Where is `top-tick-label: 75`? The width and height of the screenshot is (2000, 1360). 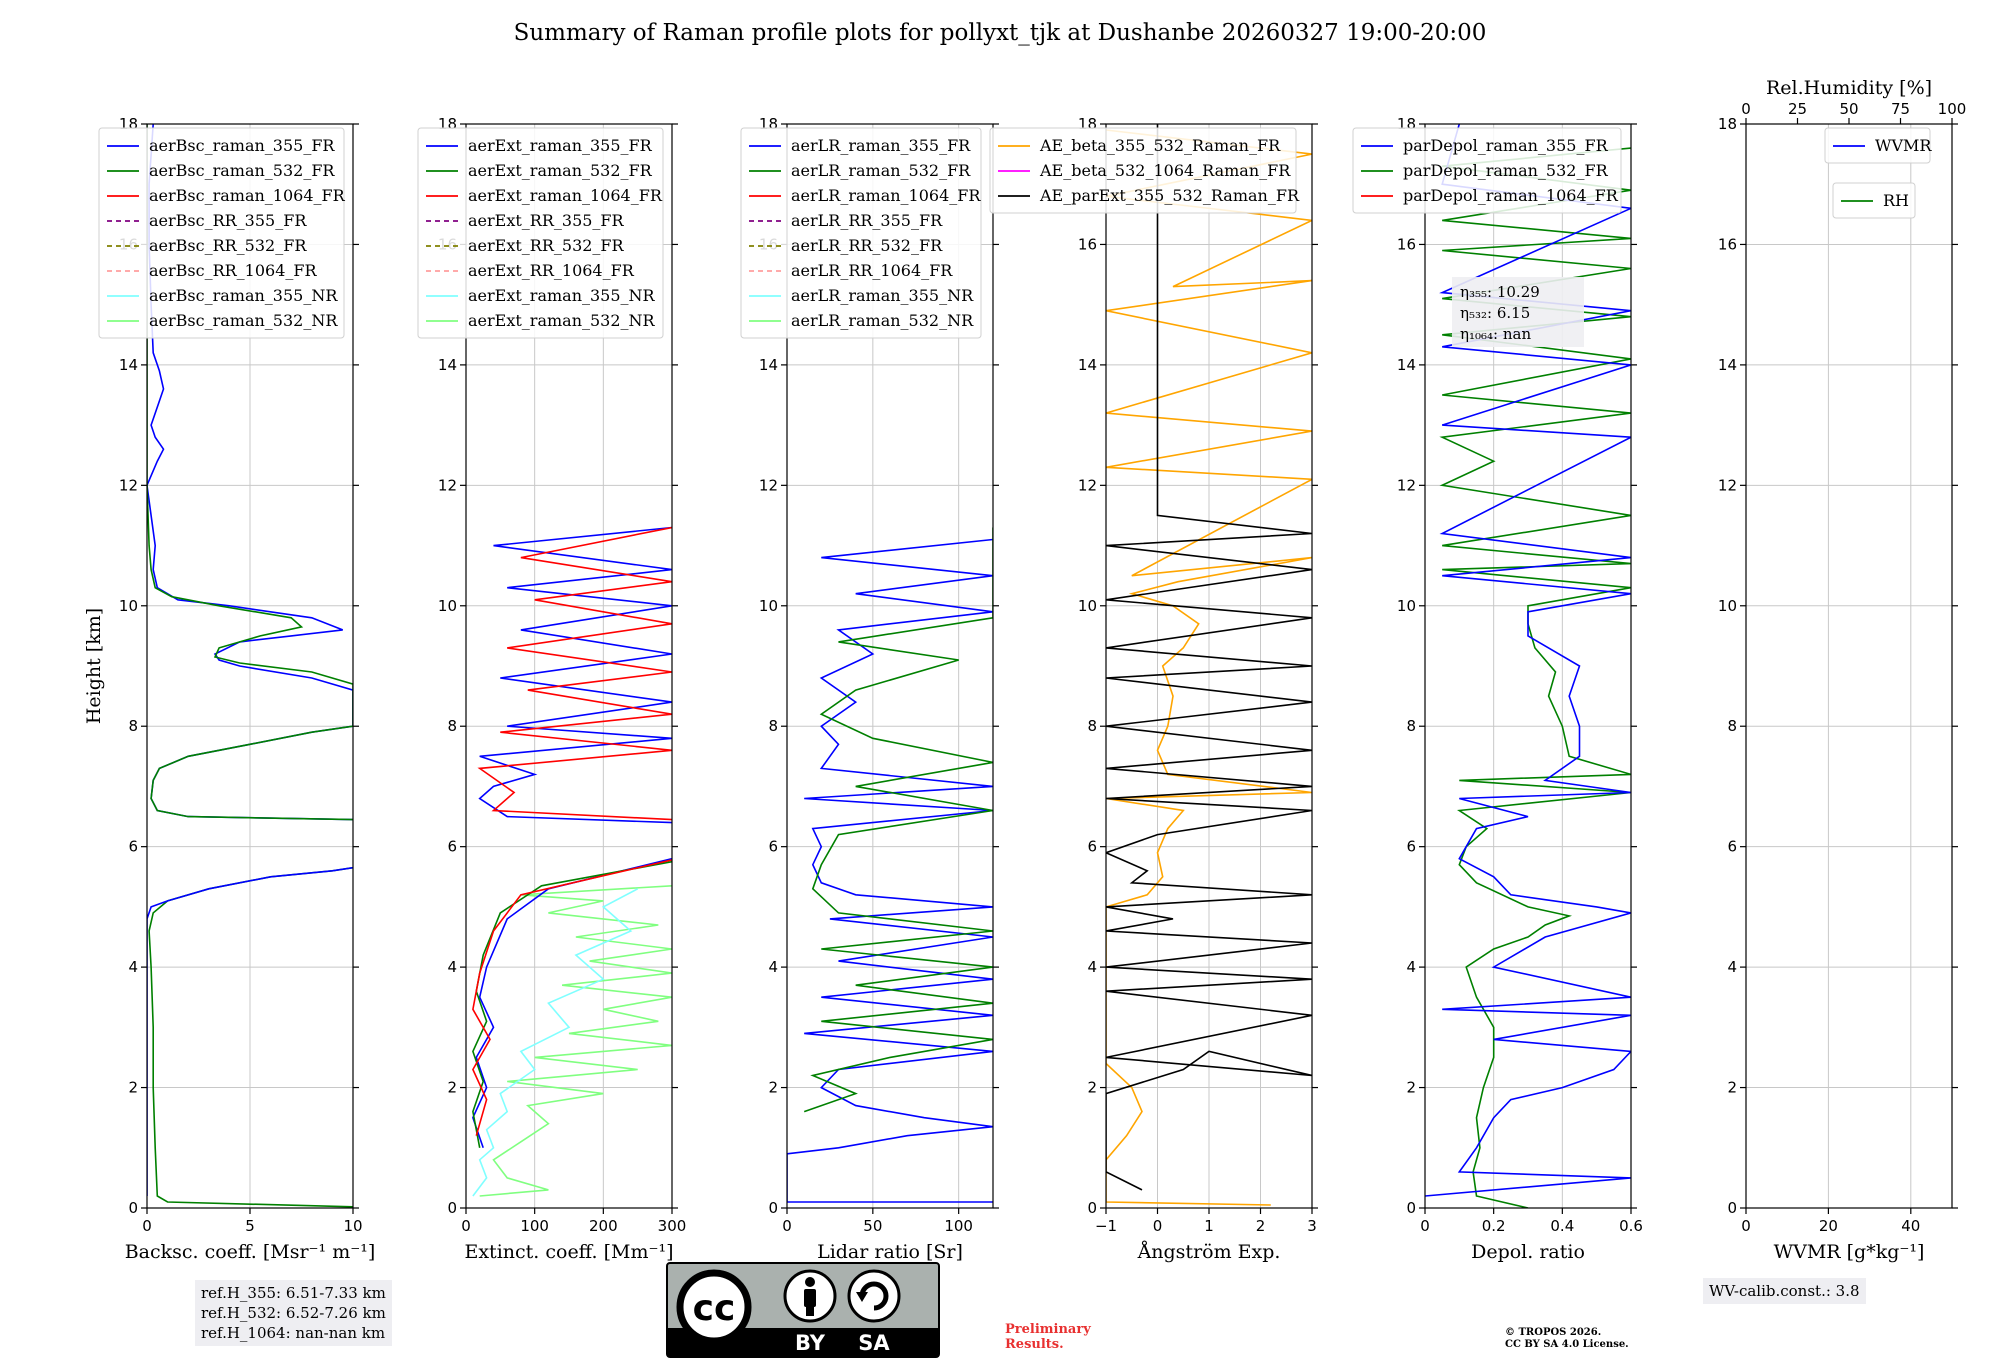 top-tick-label: 75 is located at coordinates (1900, 109).